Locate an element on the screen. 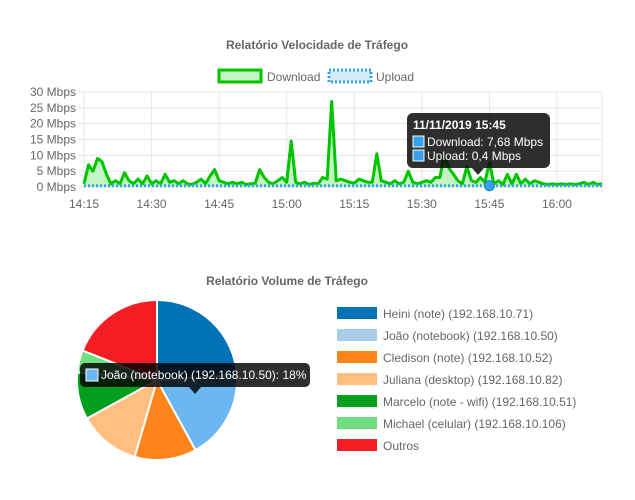 The image size is (635, 500). x-tick-label: 15:15 is located at coordinates (354, 204).